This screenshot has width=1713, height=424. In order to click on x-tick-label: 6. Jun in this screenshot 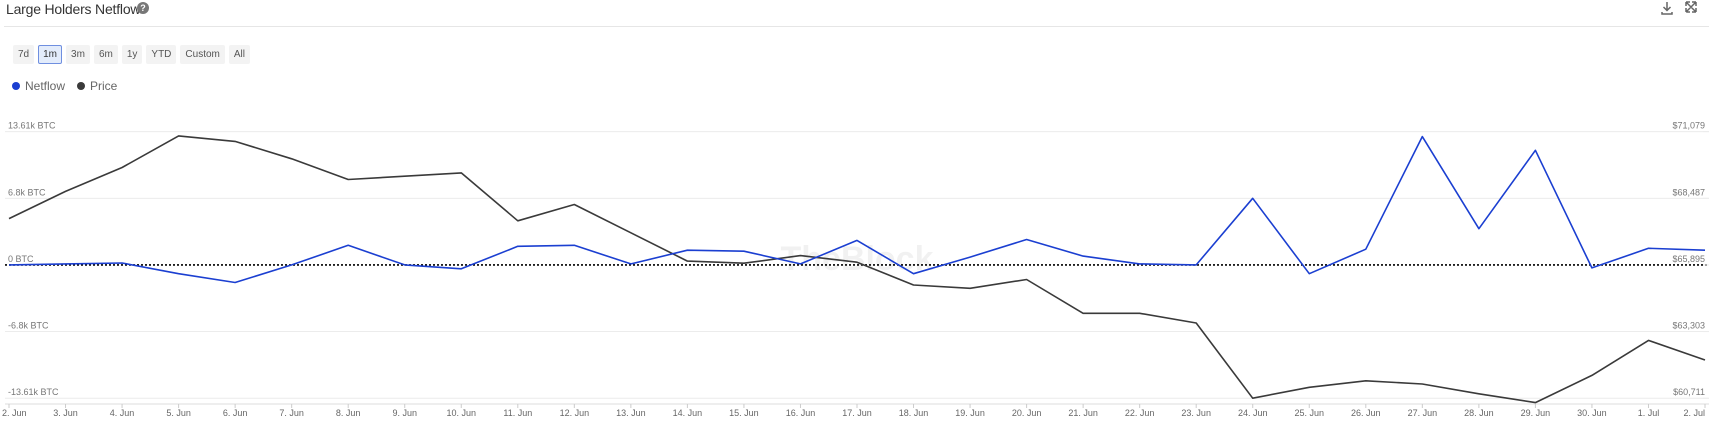, I will do `click(235, 413)`.